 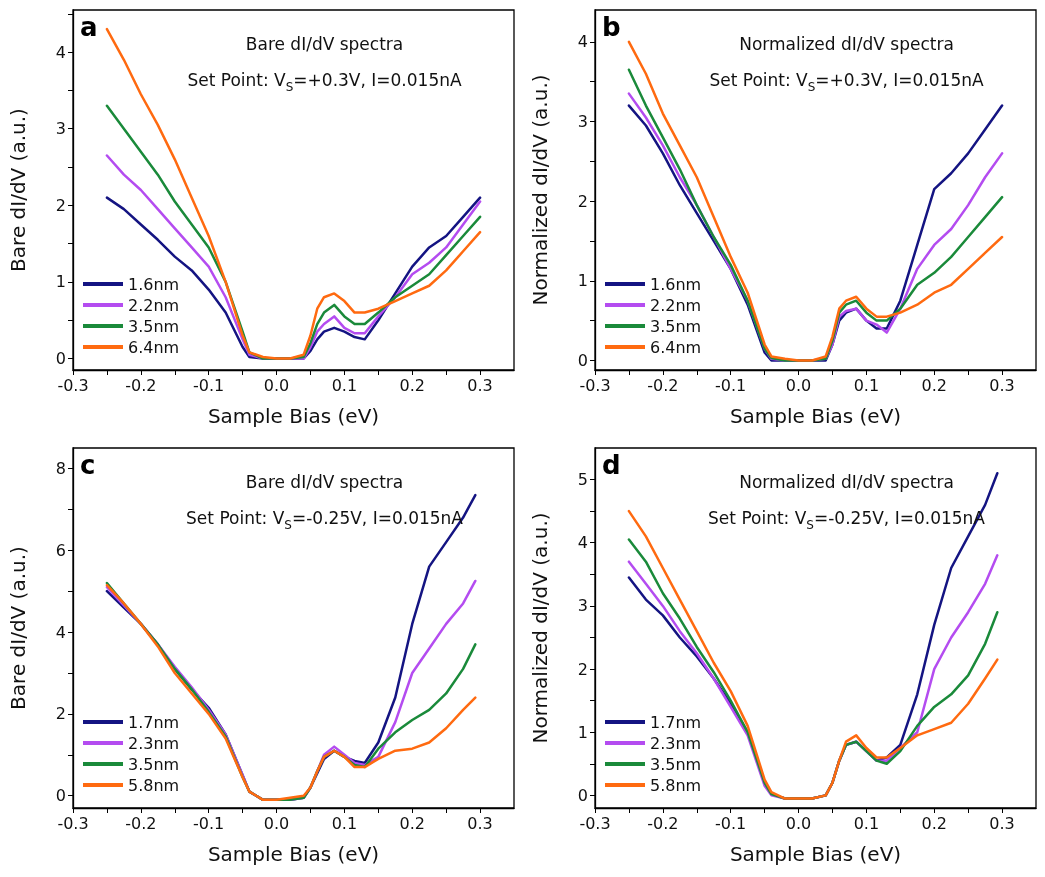 What do you see at coordinates (88, 465) in the screenshot?
I see `annotation: c` at bounding box center [88, 465].